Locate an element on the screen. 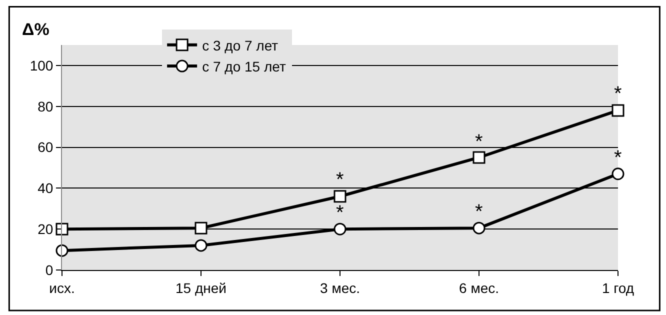 This screenshot has width=666, height=315. x-tick-label: 3 мес. is located at coordinates (340, 288).